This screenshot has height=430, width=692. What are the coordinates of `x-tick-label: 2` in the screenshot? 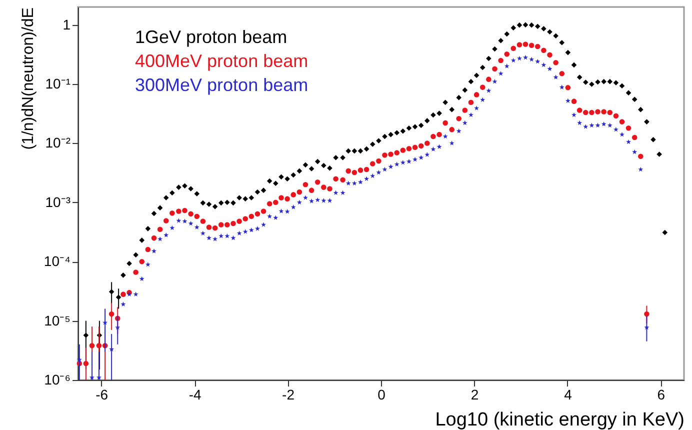 It's located at (474, 394).